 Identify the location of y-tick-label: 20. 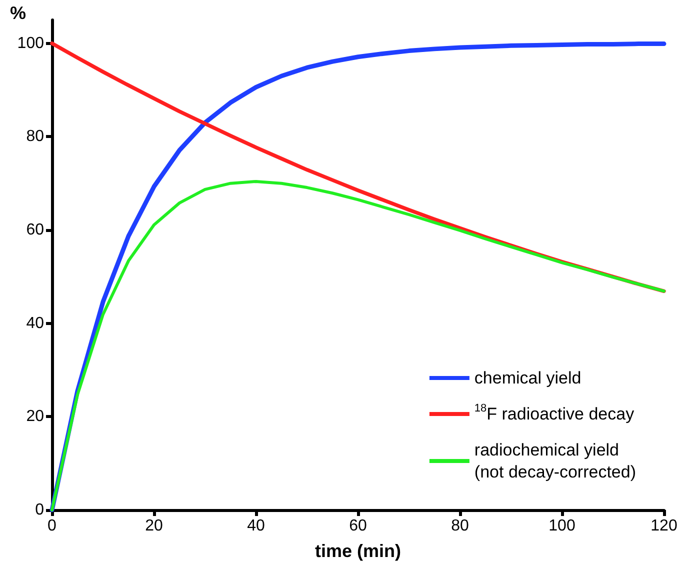
(35, 417).